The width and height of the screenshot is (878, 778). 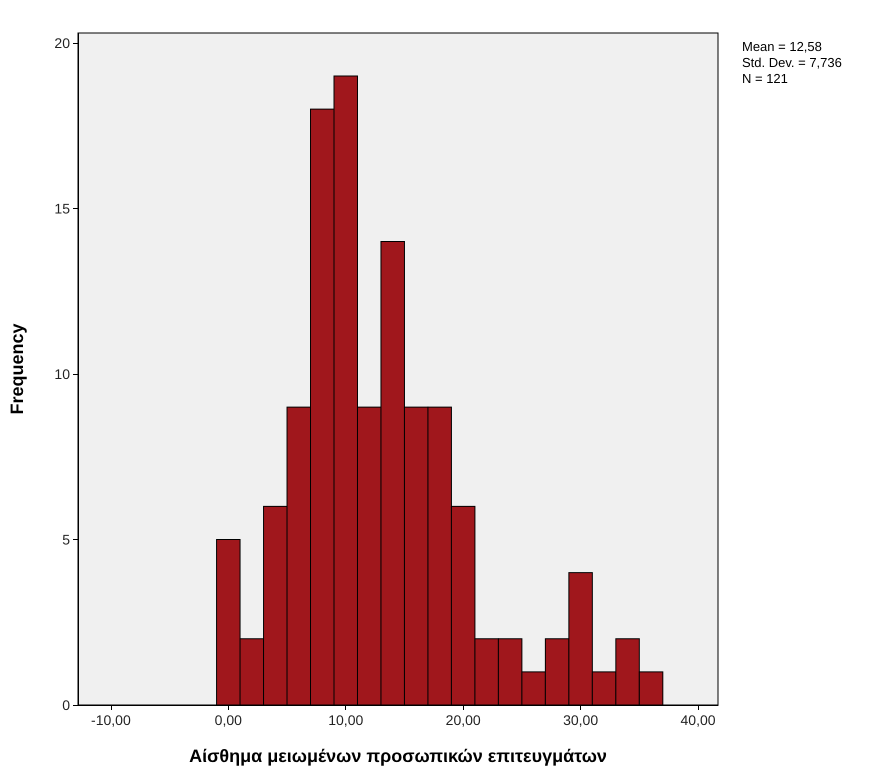 I want to click on y-tick-label: 15, so click(x=62, y=208).